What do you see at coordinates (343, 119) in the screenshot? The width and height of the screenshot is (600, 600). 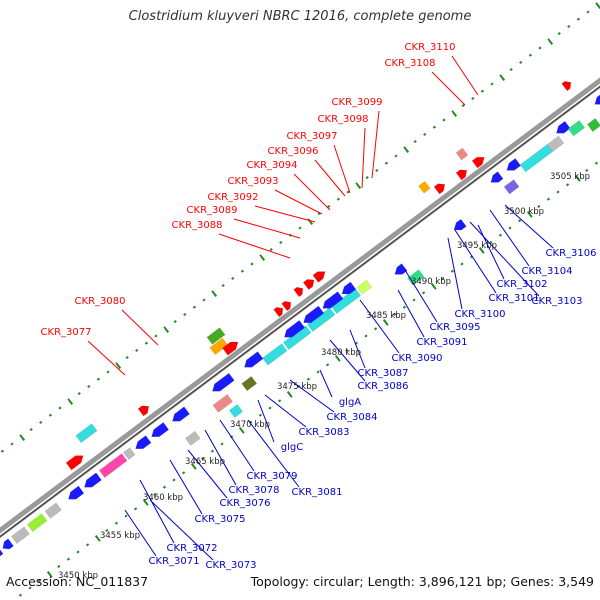 I see `forward-gene-label: CKR_3098` at bounding box center [343, 119].